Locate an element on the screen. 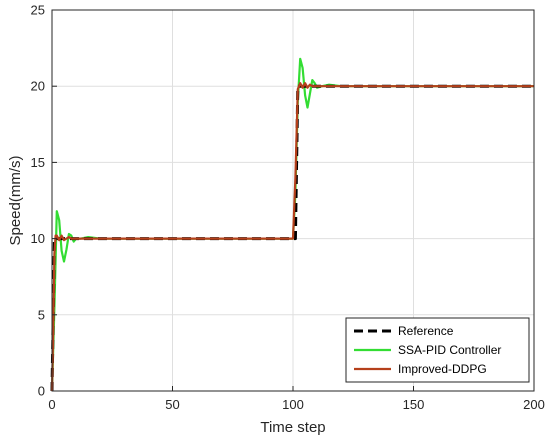 The image size is (550, 441). x-tick-label: 0 is located at coordinates (51, 404).